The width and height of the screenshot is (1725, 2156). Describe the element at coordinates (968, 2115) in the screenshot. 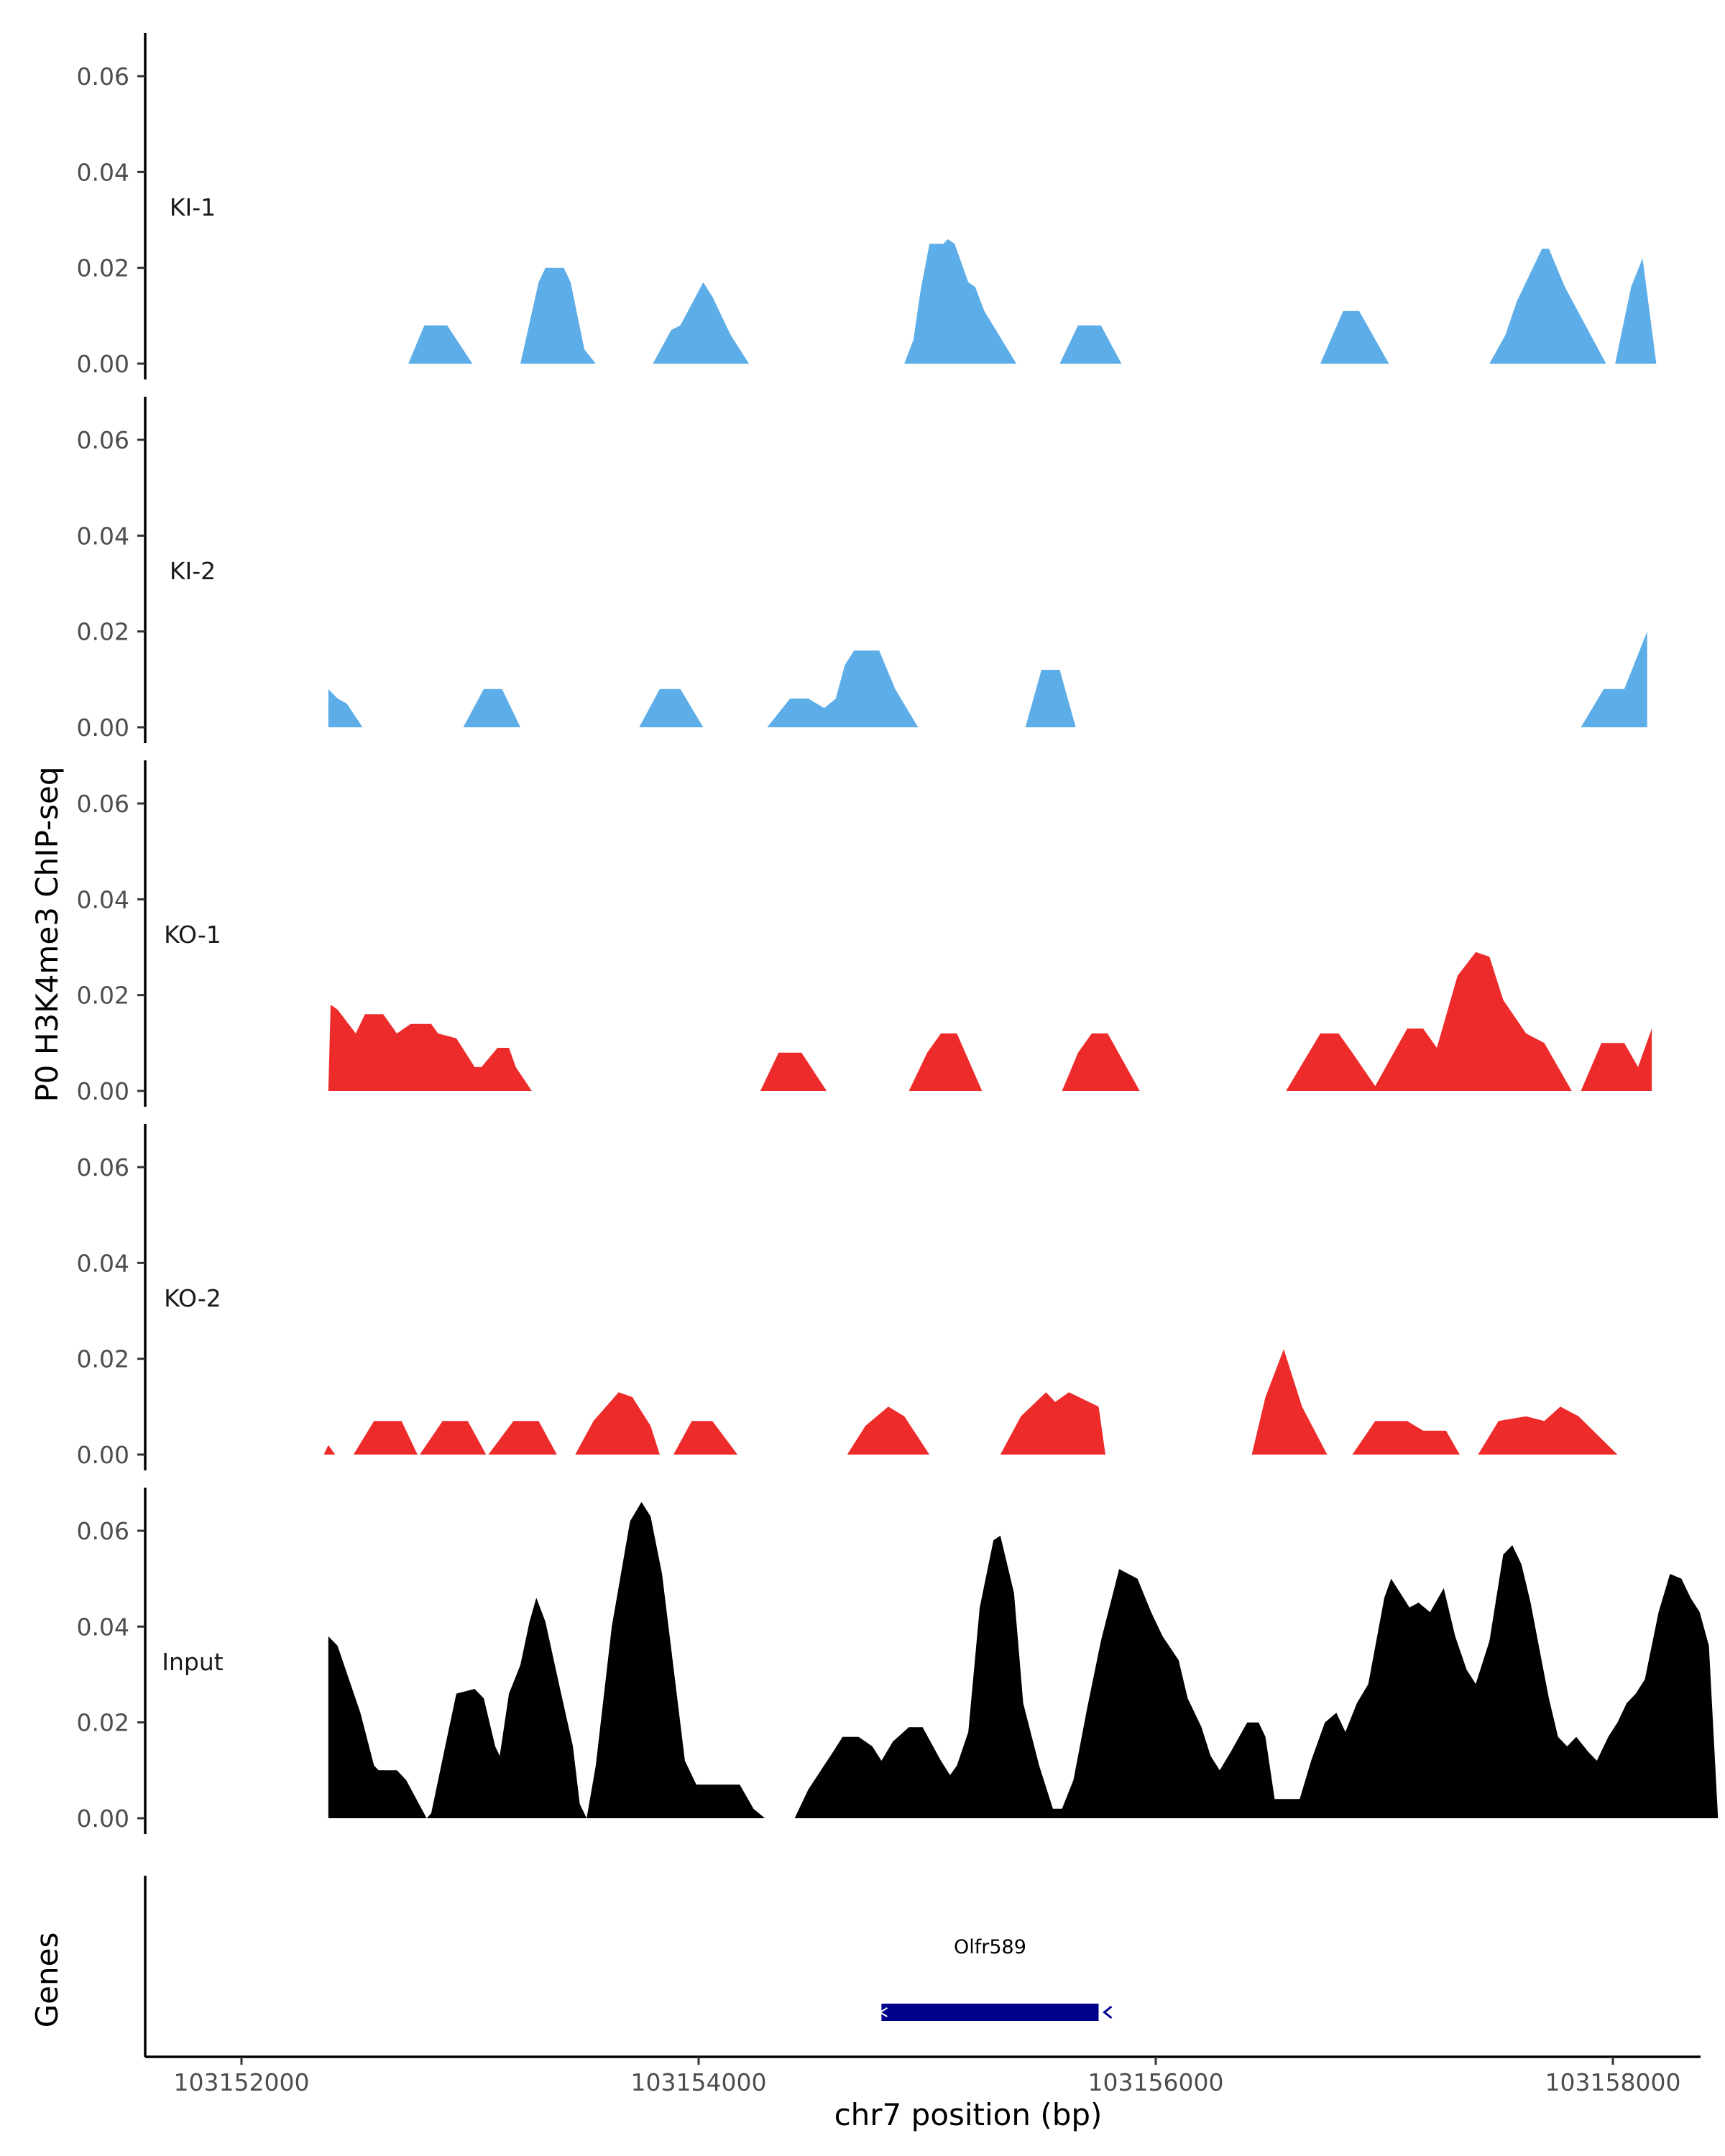

I see `x-axis-title: chr7 position (bp)` at that location.